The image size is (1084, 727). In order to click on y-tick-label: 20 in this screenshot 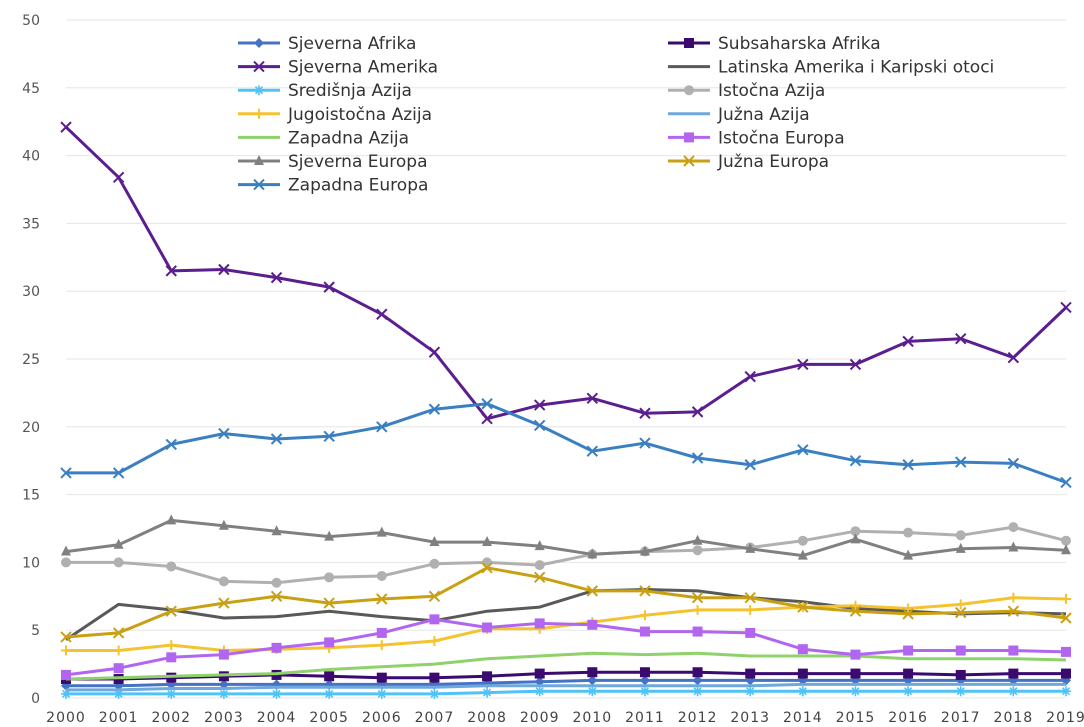, I will do `click(31, 428)`.